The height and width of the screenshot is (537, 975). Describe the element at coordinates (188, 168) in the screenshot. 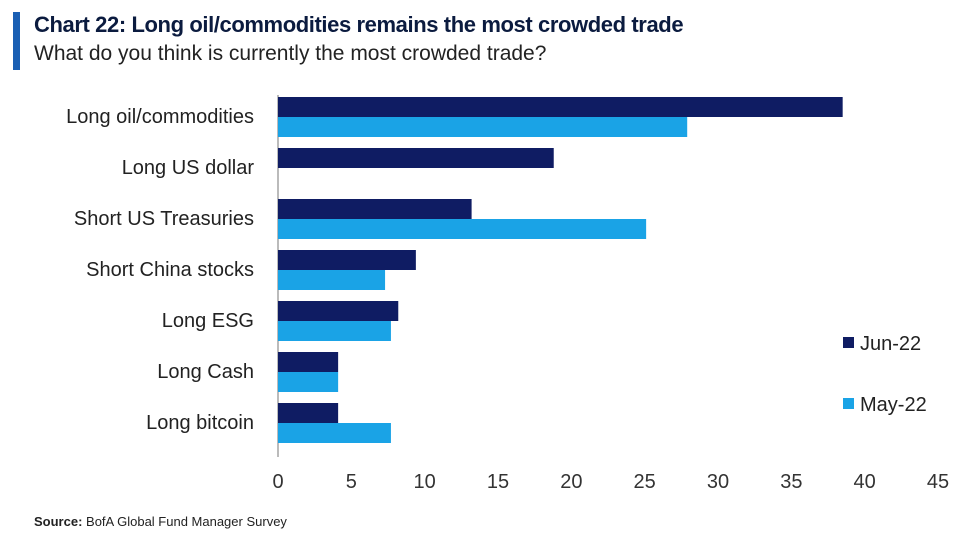

I see `category-label: Long US dollar` at that location.